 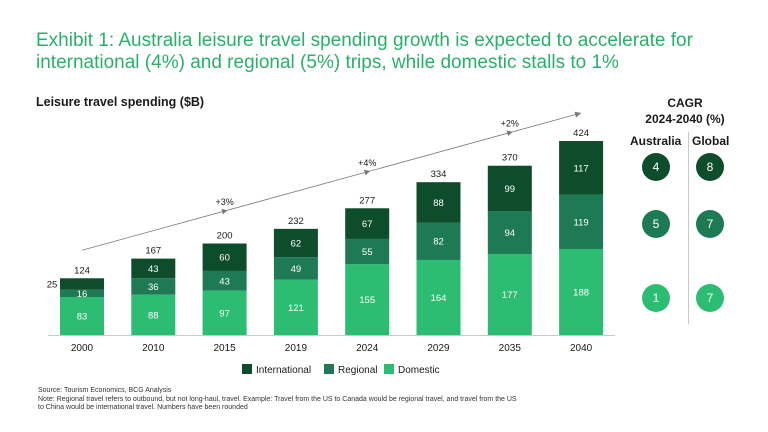 I want to click on data-label-international-2015: 60, so click(x=224, y=258).